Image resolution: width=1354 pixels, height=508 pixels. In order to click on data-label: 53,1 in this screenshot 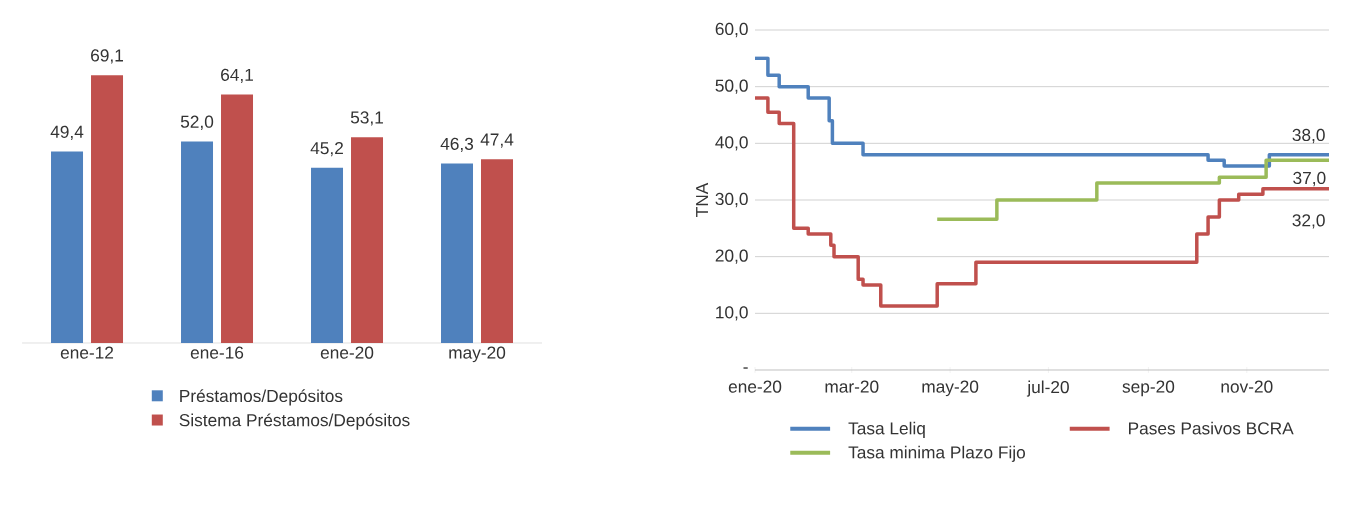, I will do `click(366, 118)`.